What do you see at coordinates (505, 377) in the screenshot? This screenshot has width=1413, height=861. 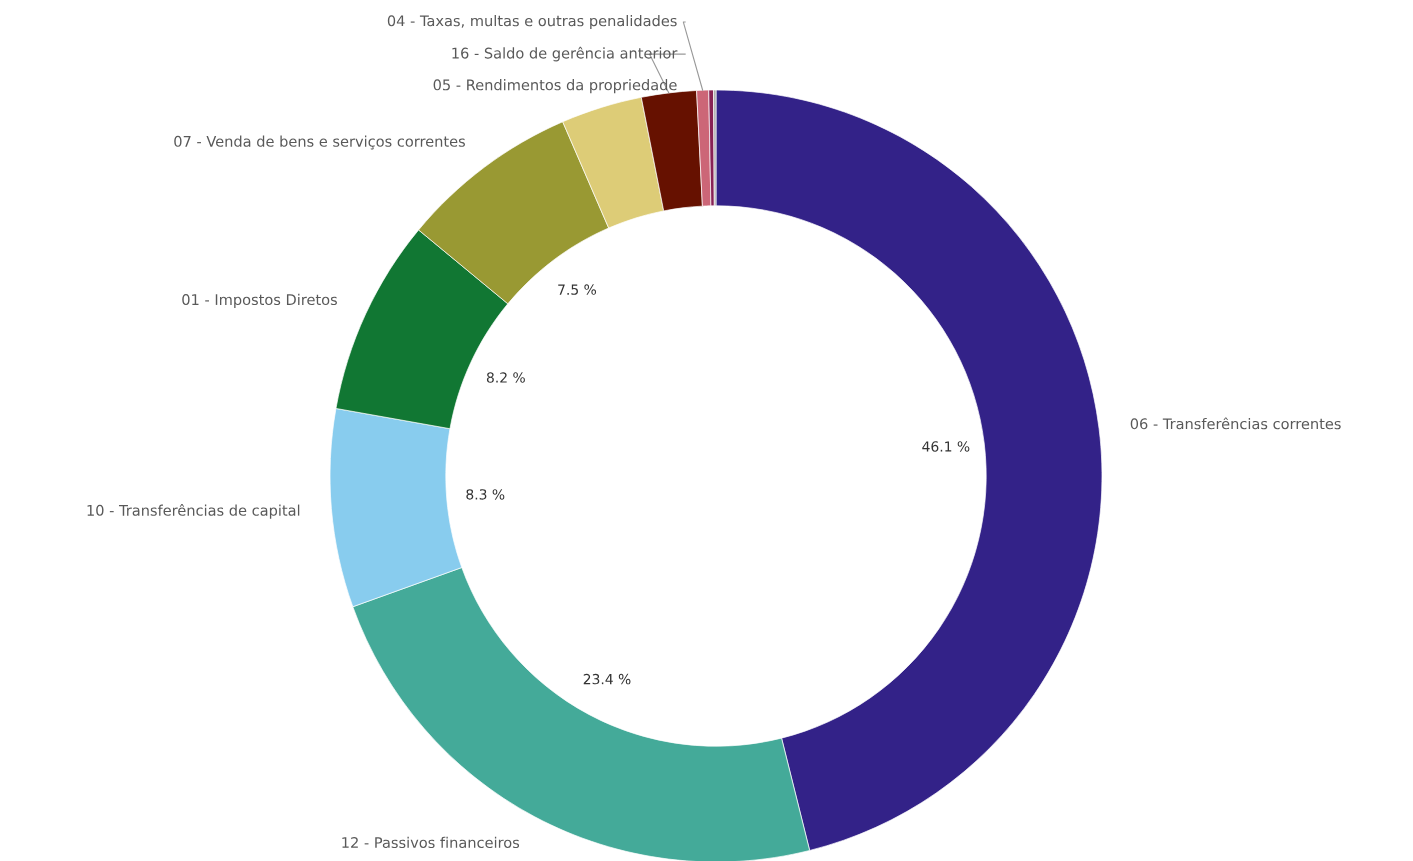 I see `data-label: 8.2 %` at bounding box center [505, 377].